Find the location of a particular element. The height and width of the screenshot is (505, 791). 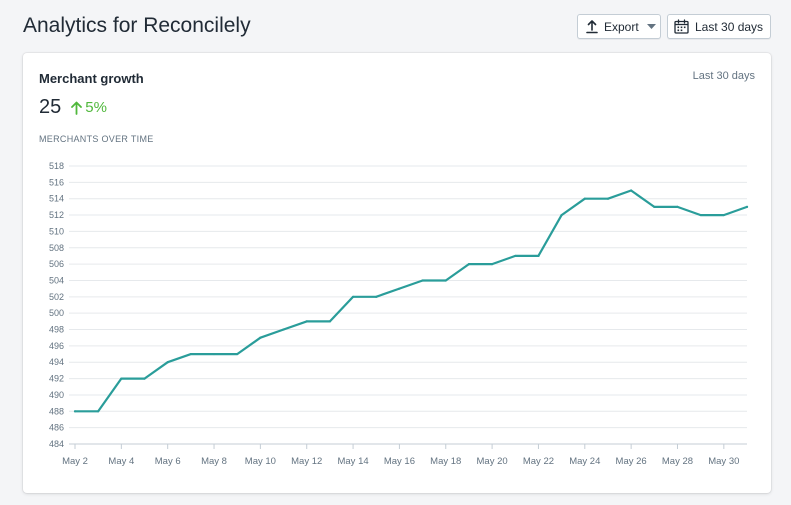

y-tick-label: 508 is located at coordinates (56, 248).